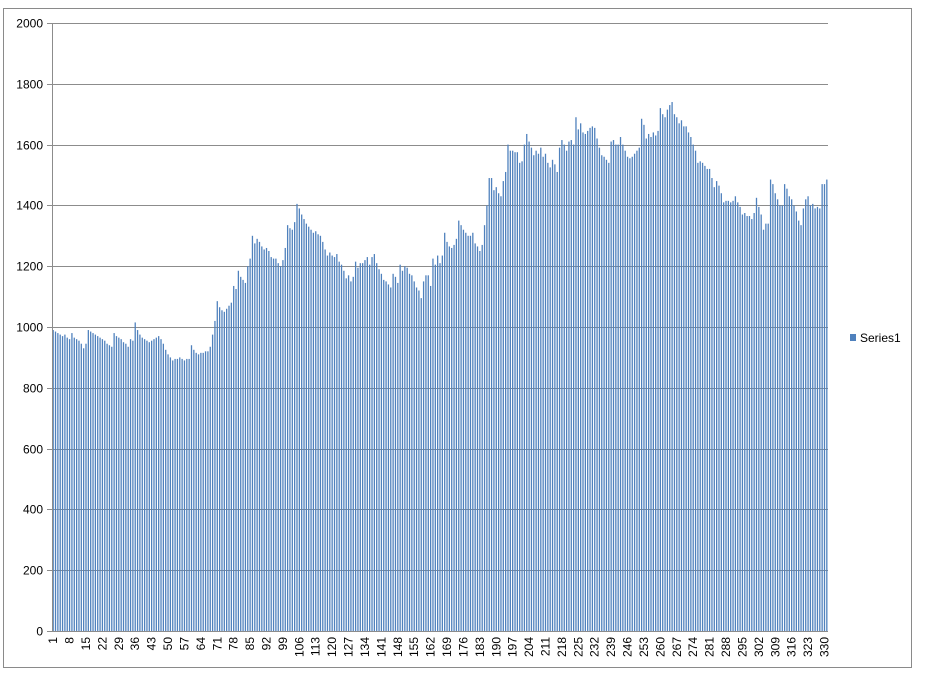 This screenshot has height=677, width=925. Describe the element at coordinates (33, 571) in the screenshot. I see `y-tick-label: 200` at that location.